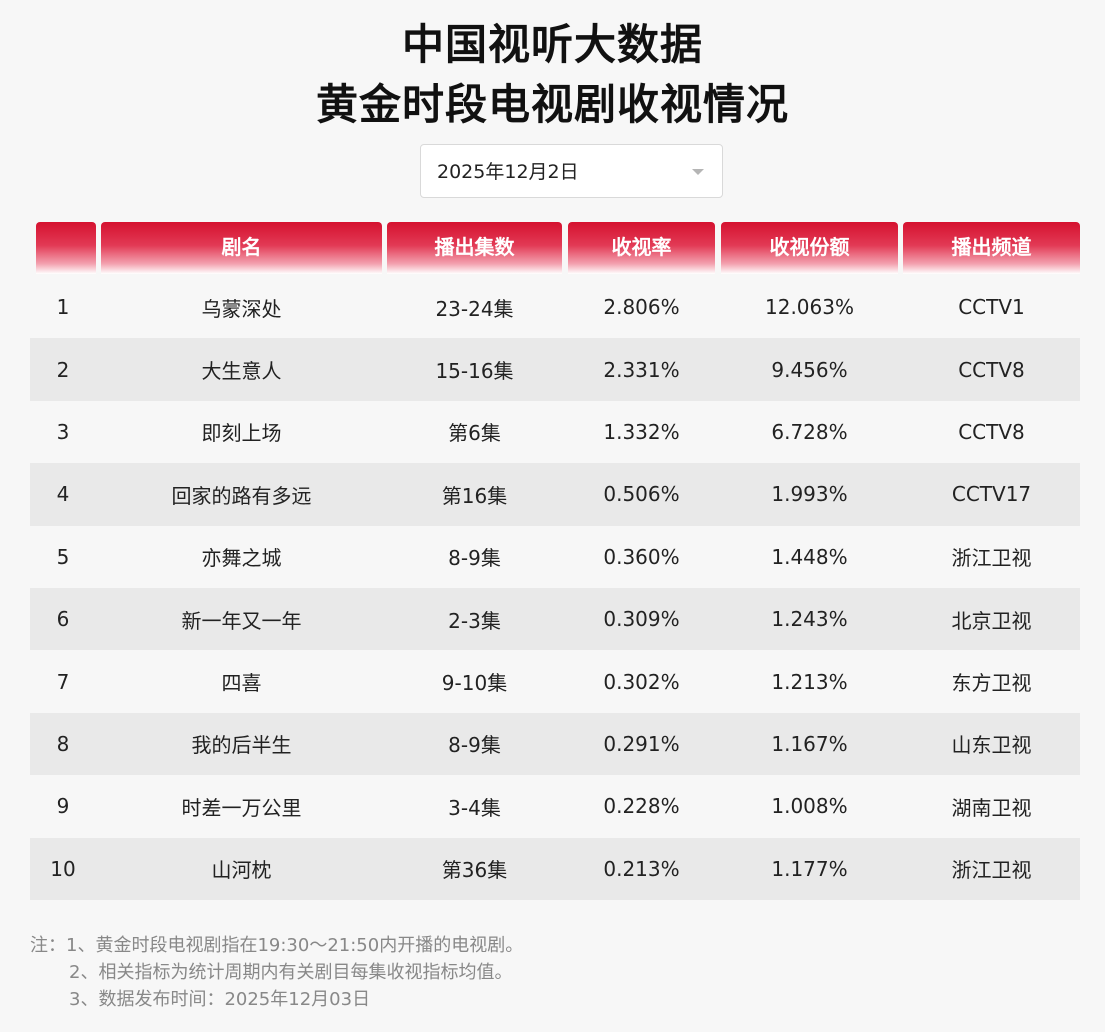 This screenshot has height=1032, width=1105. Describe the element at coordinates (991, 683) in the screenshot. I see `cell-channel: 东方卫视` at that location.